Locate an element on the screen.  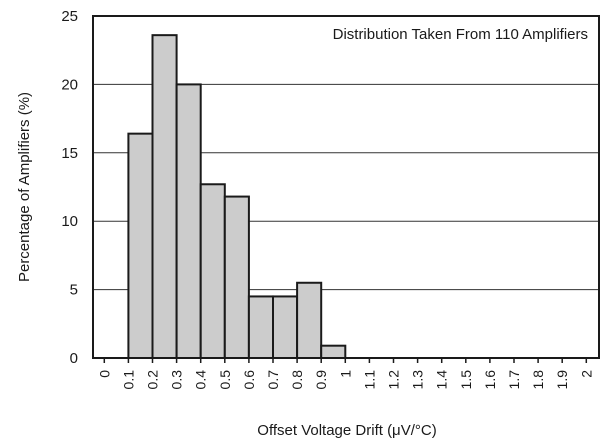
y-tick-label-15: 15 is located at coordinates (69, 153).